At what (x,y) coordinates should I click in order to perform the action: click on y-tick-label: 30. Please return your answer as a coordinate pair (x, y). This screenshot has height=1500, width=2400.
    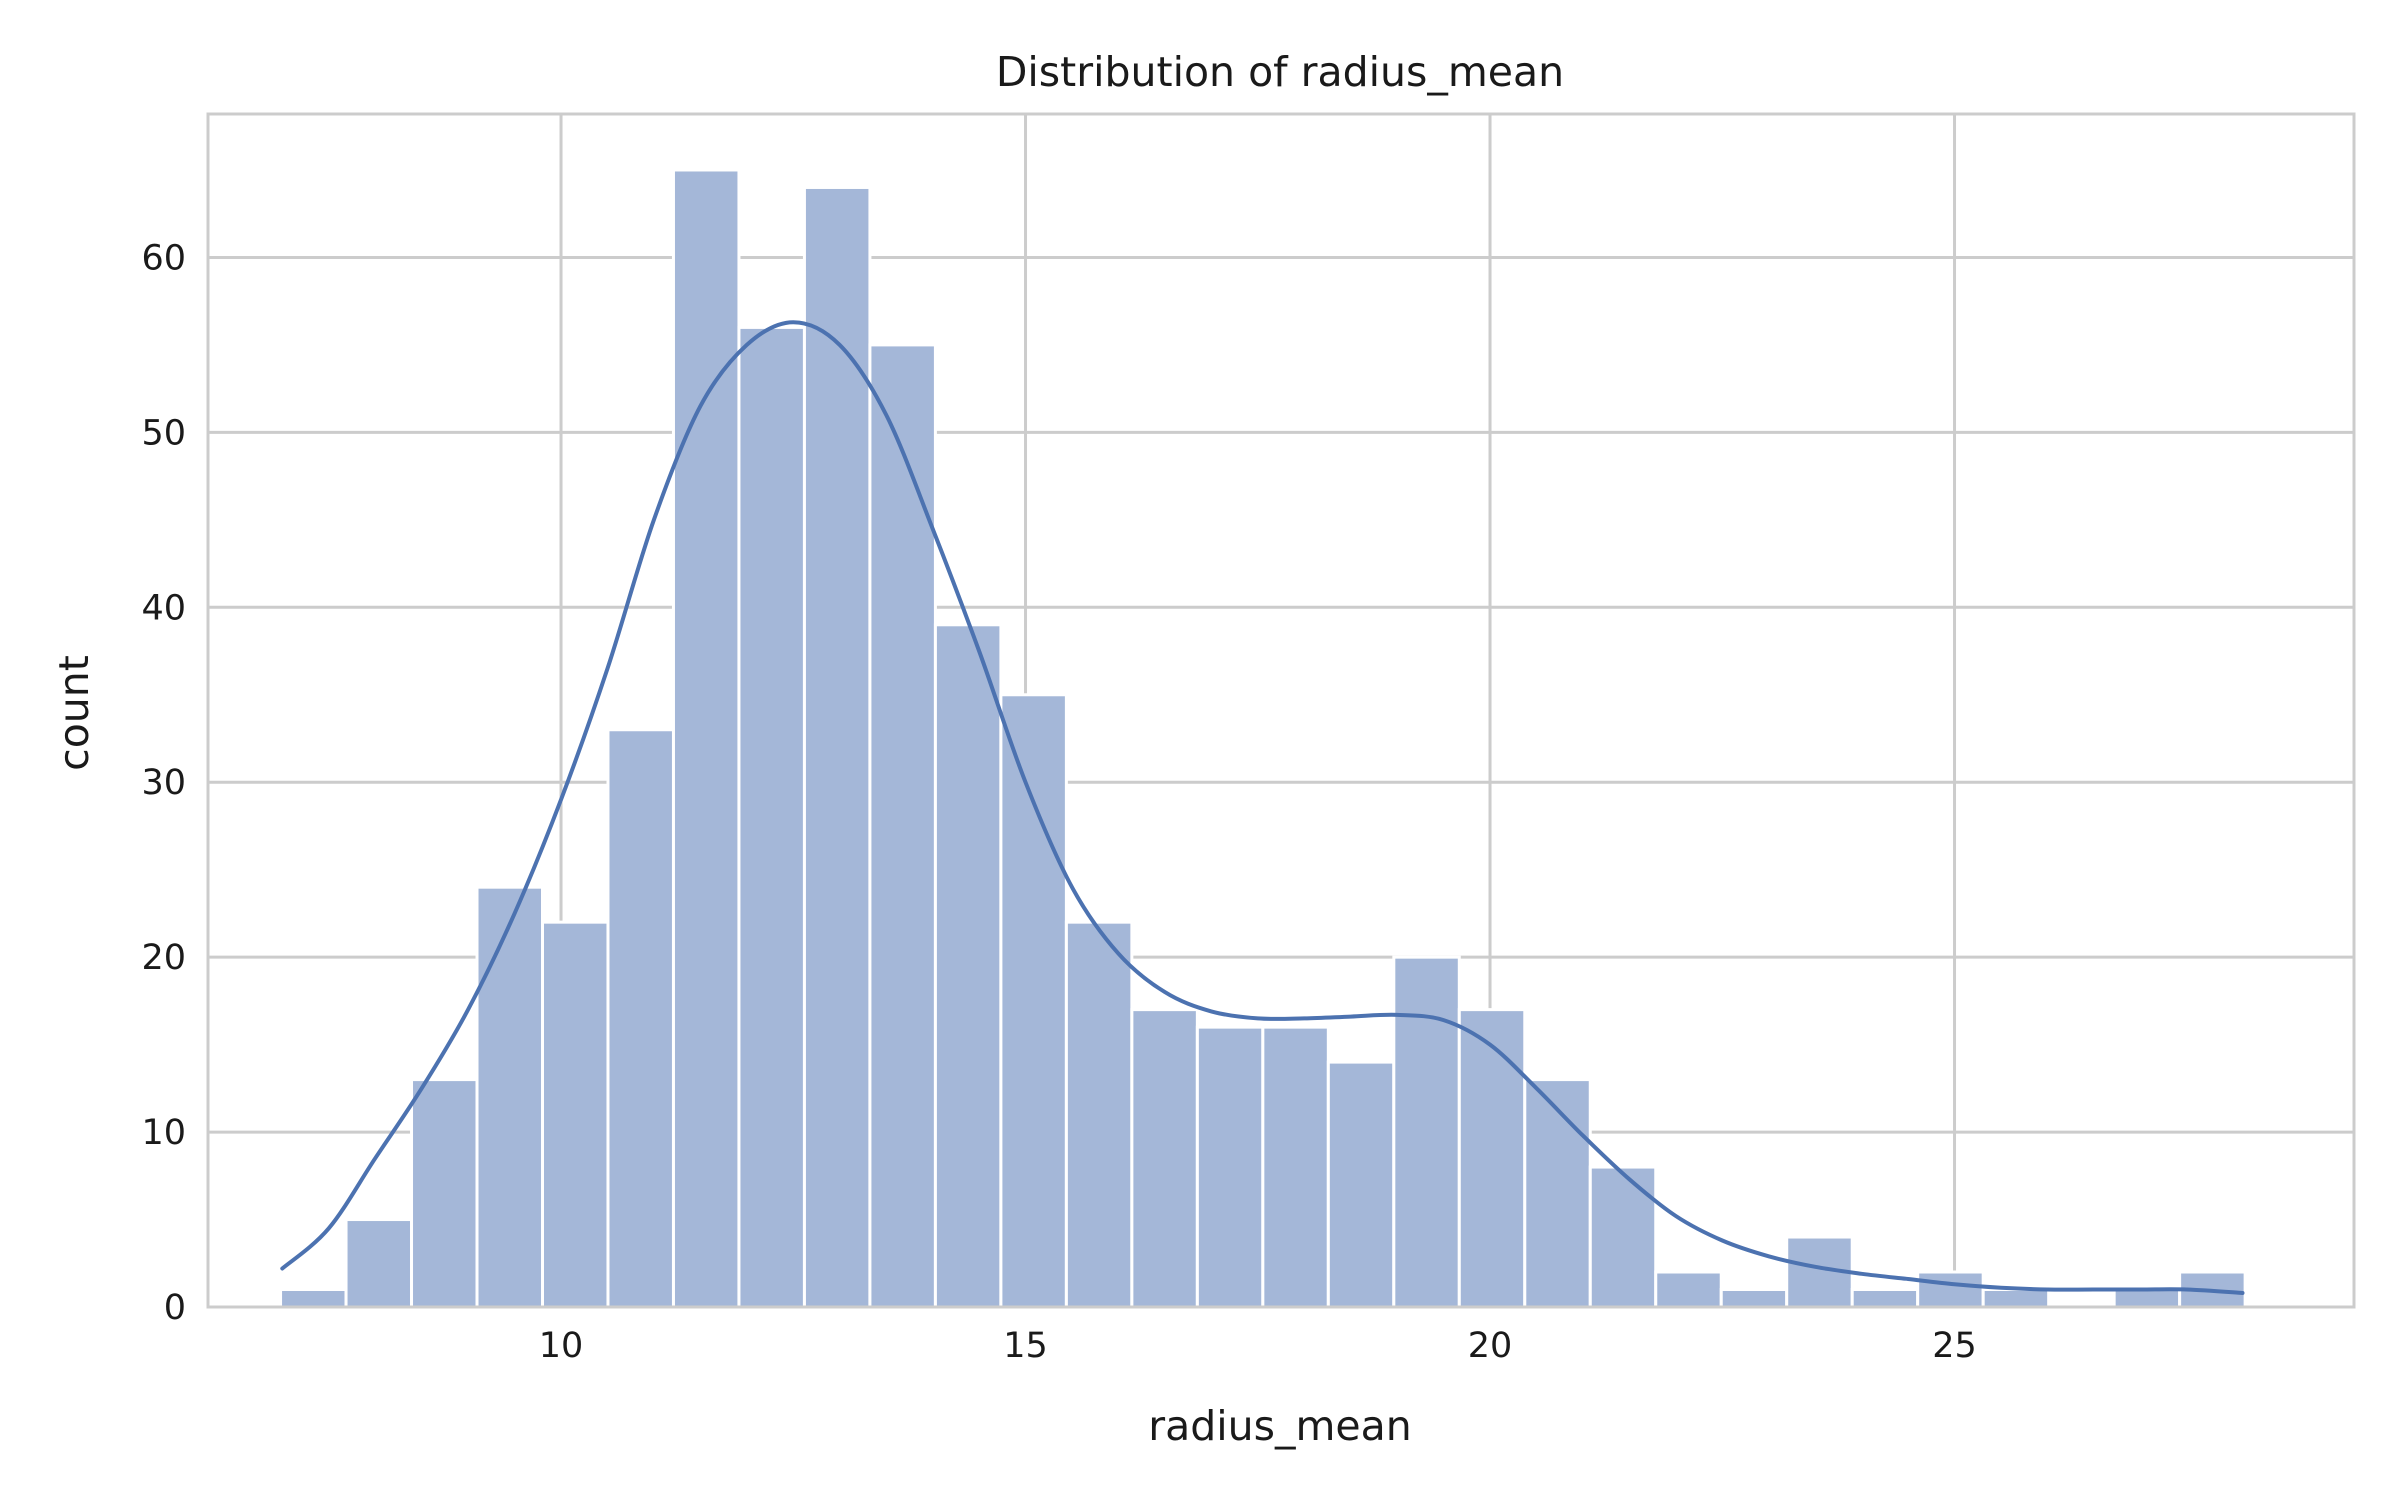
    Looking at the image, I should click on (163, 783).